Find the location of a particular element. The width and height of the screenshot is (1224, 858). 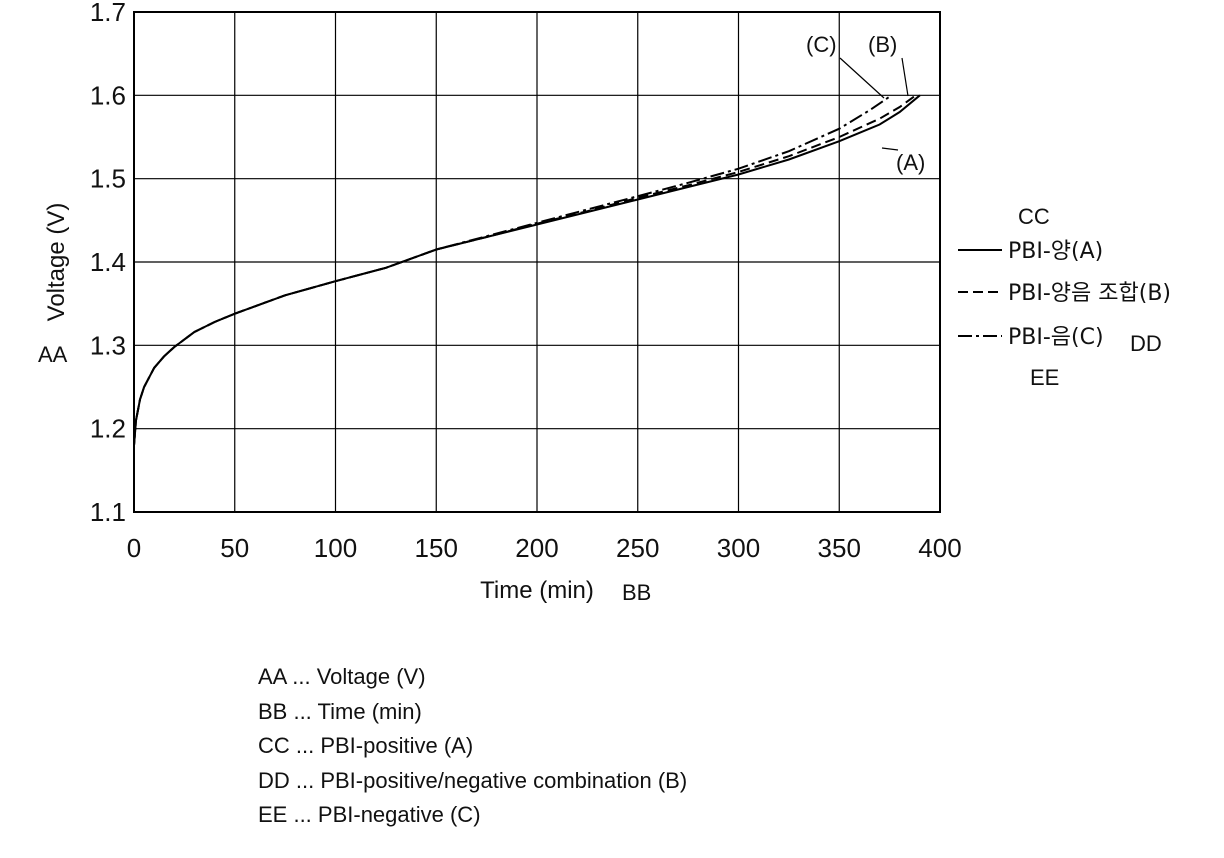

x-tick-label: 150 is located at coordinates (436, 548).